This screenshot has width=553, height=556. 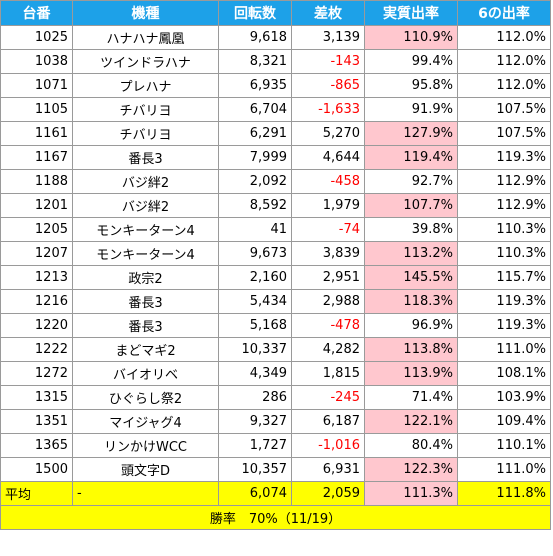 What do you see at coordinates (504, 421) in the screenshot?
I see `cell-rate6: 109.4%` at bounding box center [504, 421].